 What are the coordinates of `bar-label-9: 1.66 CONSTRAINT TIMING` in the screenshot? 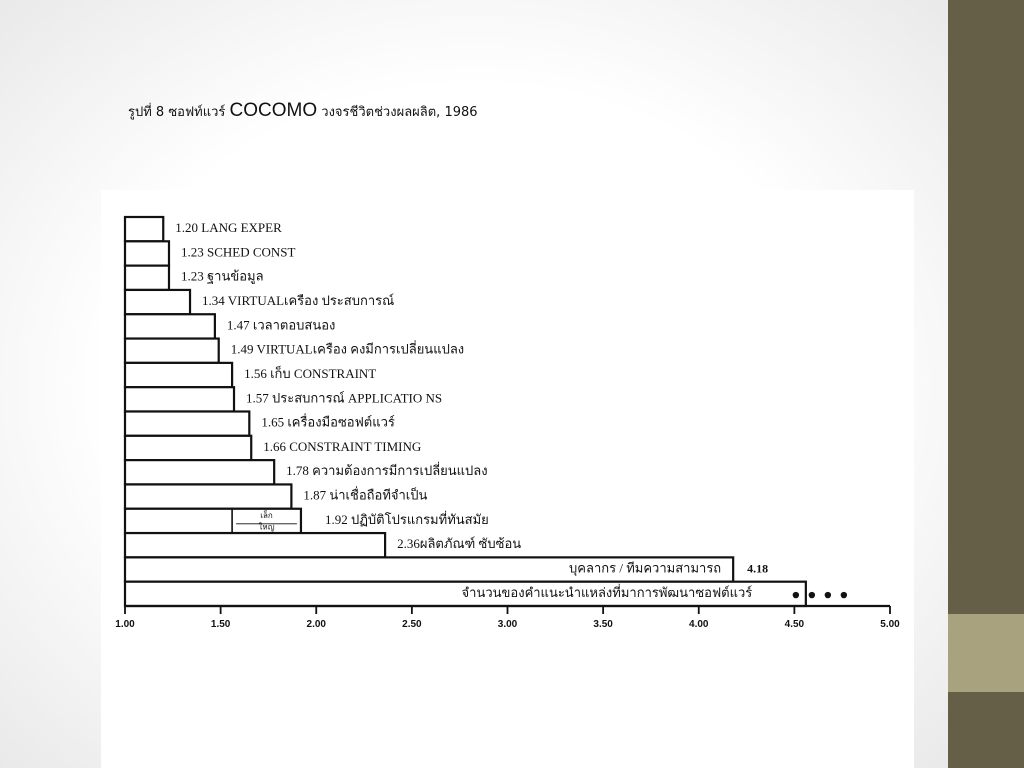 It's located at (342, 446).